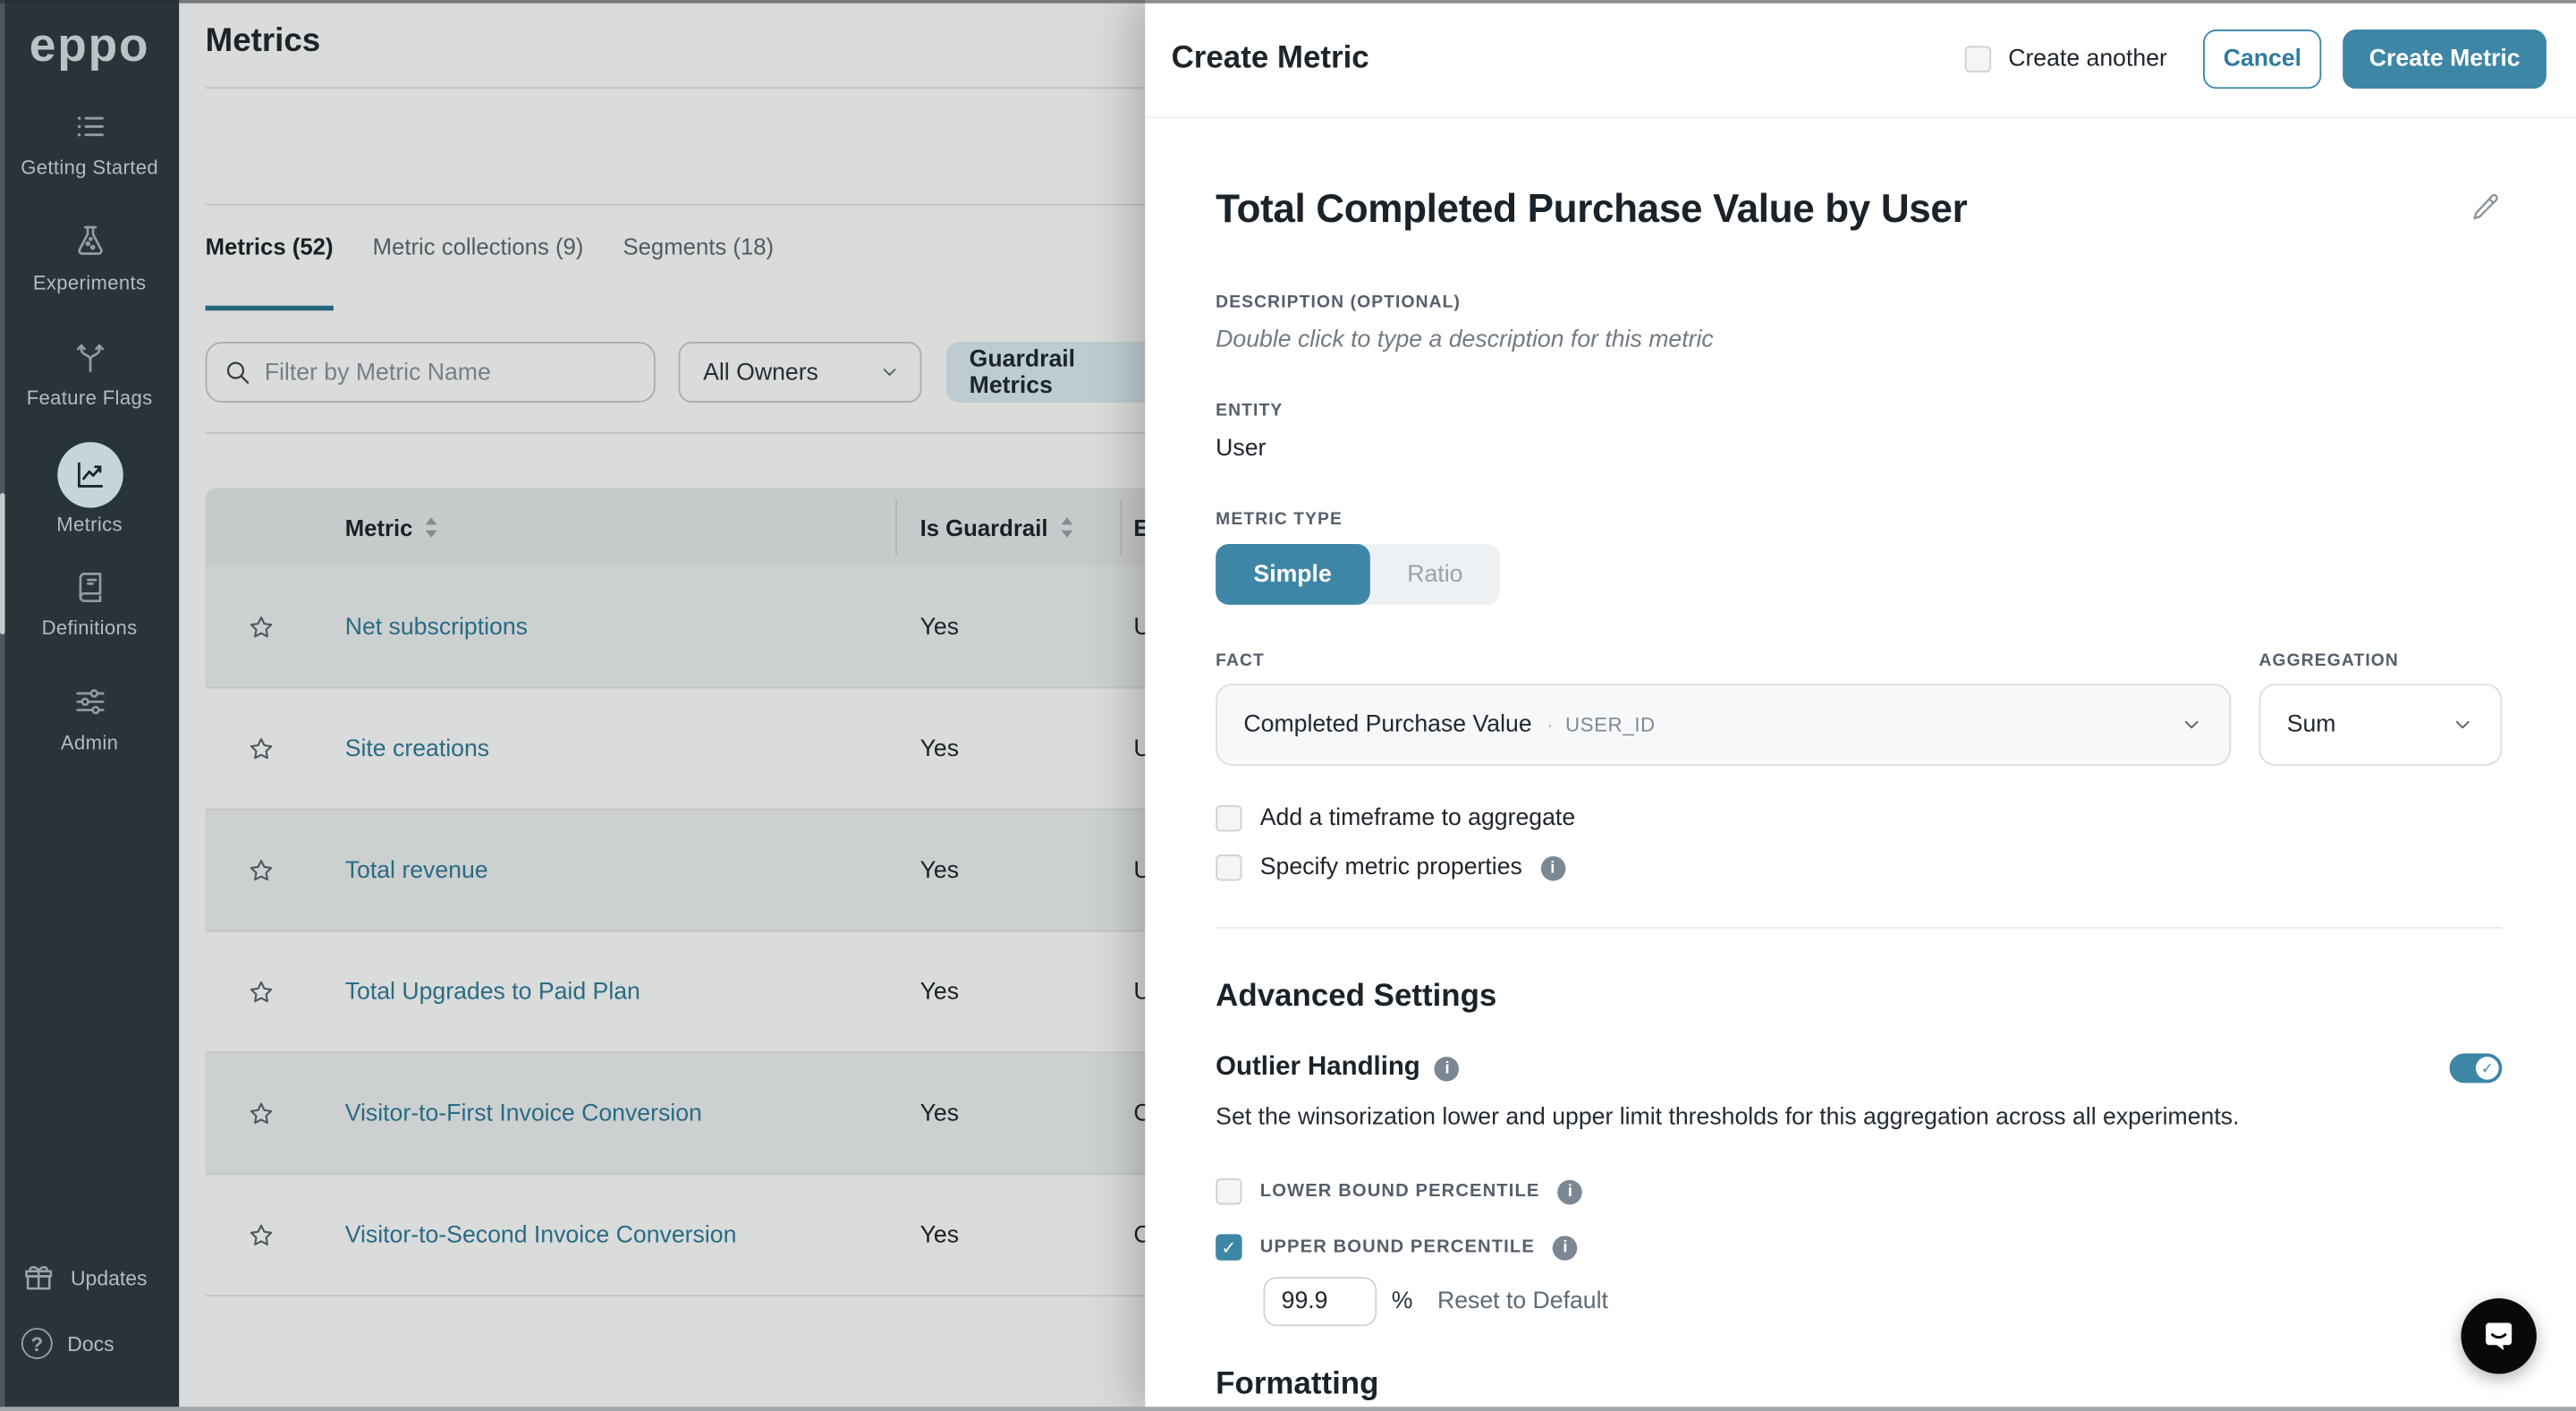 The height and width of the screenshot is (1411, 2576). I want to click on sidebar-item-definitions: Definitions, so click(89, 603).